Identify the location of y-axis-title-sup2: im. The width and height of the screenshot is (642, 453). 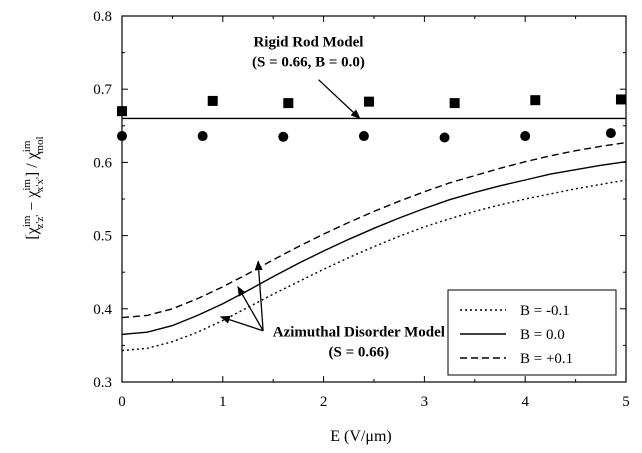
(27, 185).